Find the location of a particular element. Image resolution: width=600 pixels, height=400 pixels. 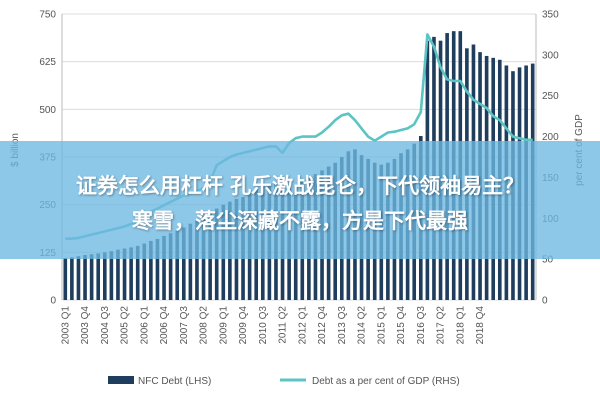

x-tick-0: 2003 Q1 is located at coordinates (65, 325).